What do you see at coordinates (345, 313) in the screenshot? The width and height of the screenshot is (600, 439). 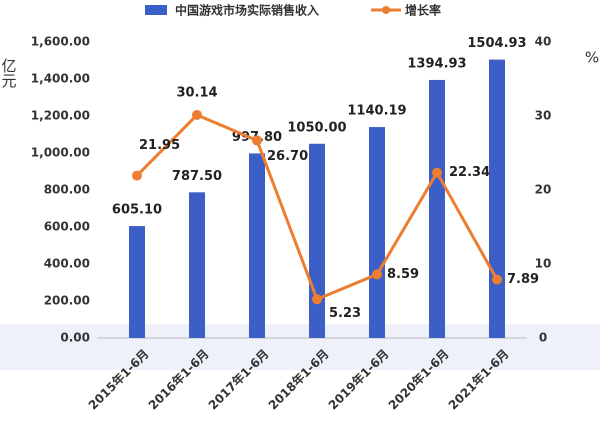 I see `line-value-label: 5.23` at bounding box center [345, 313].